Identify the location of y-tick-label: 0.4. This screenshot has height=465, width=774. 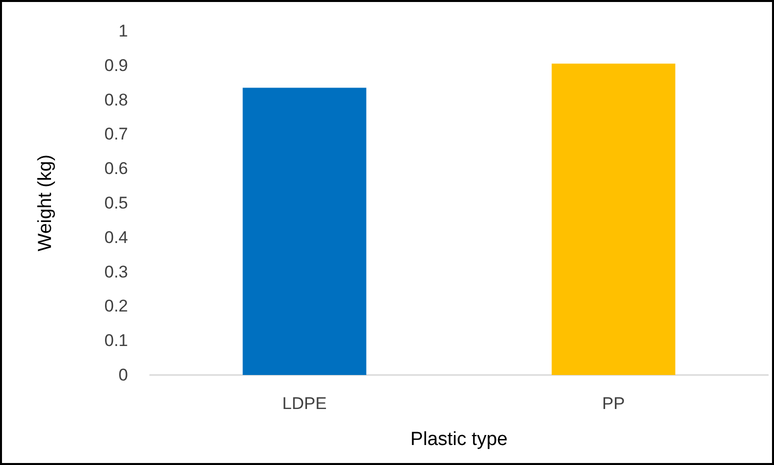
(116, 237).